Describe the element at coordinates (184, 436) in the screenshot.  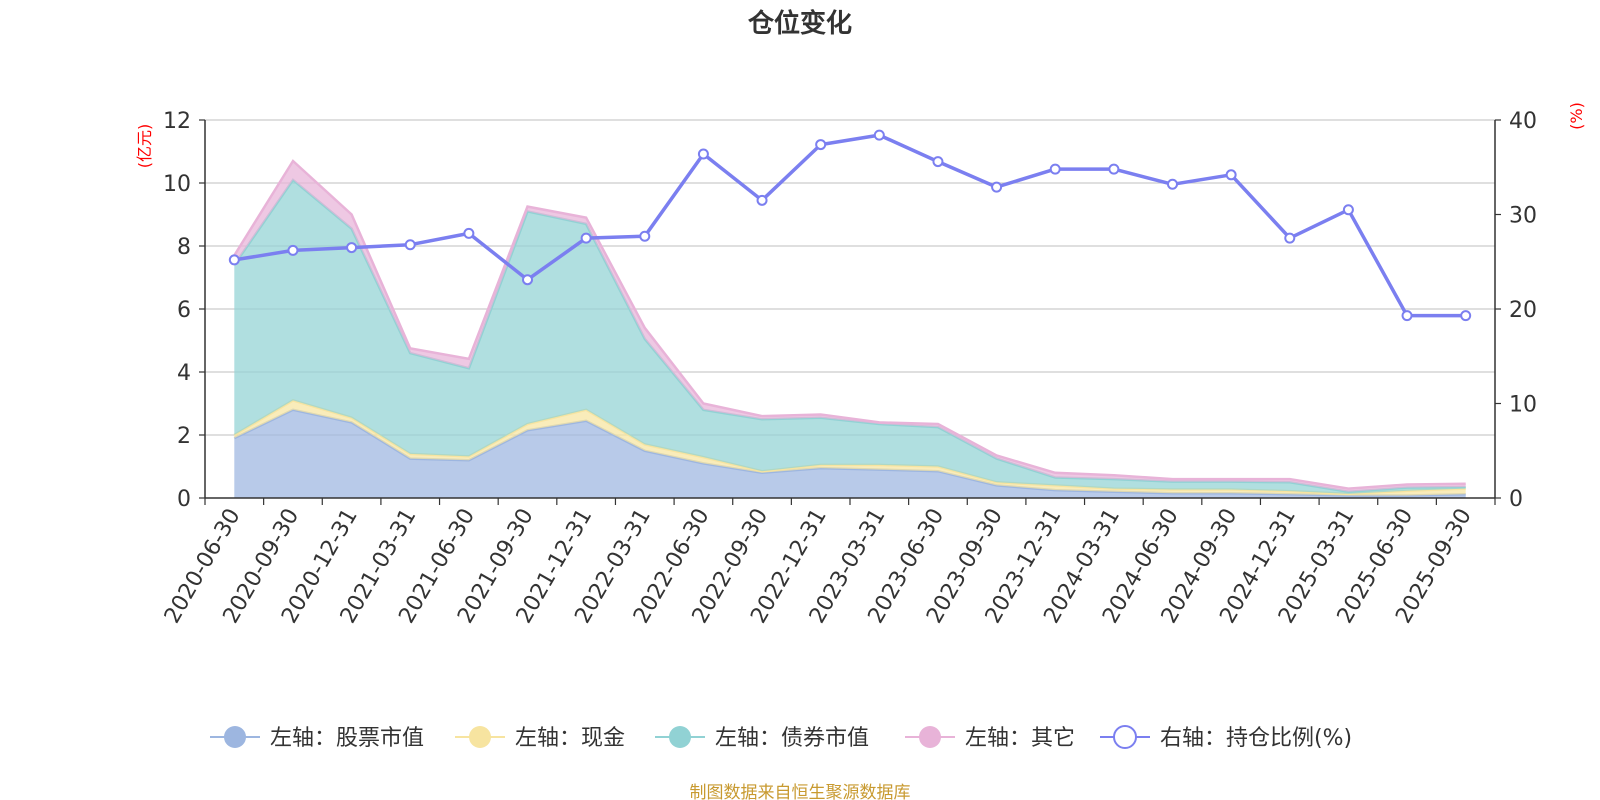
I see `left-tick-label: 2` at that location.